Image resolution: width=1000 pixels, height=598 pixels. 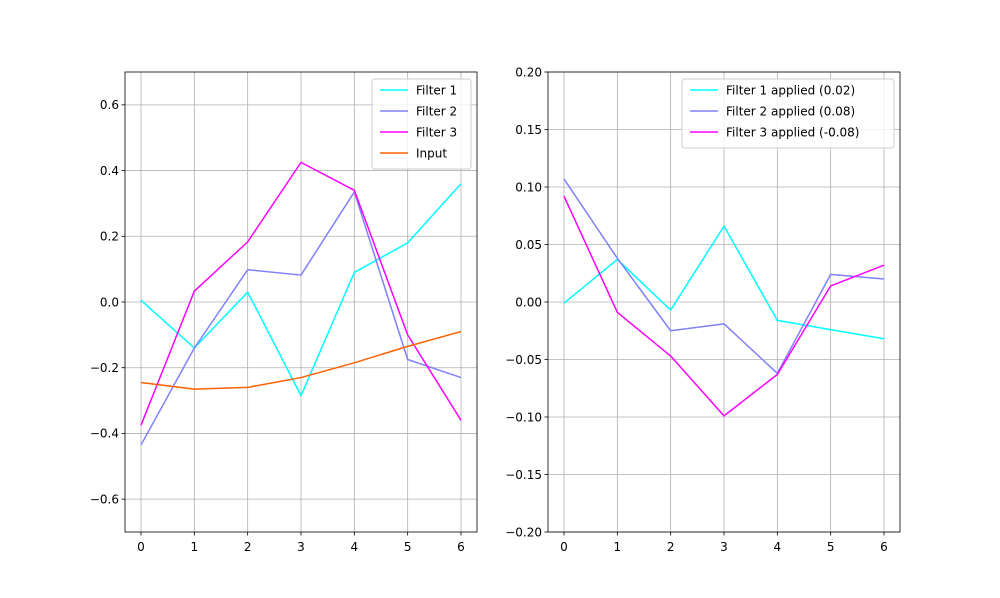 What do you see at coordinates (104, 499) in the screenshot?
I see `y-tick-label: −0.6` at bounding box center [104, 499].